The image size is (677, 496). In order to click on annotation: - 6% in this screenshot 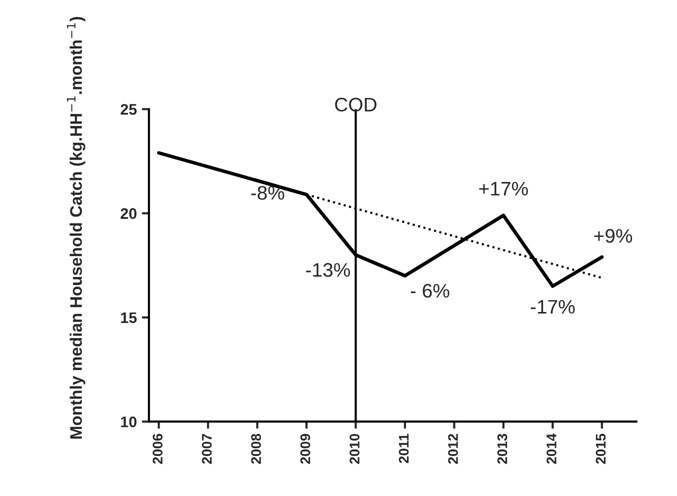, I will do `click(430, 291)`.